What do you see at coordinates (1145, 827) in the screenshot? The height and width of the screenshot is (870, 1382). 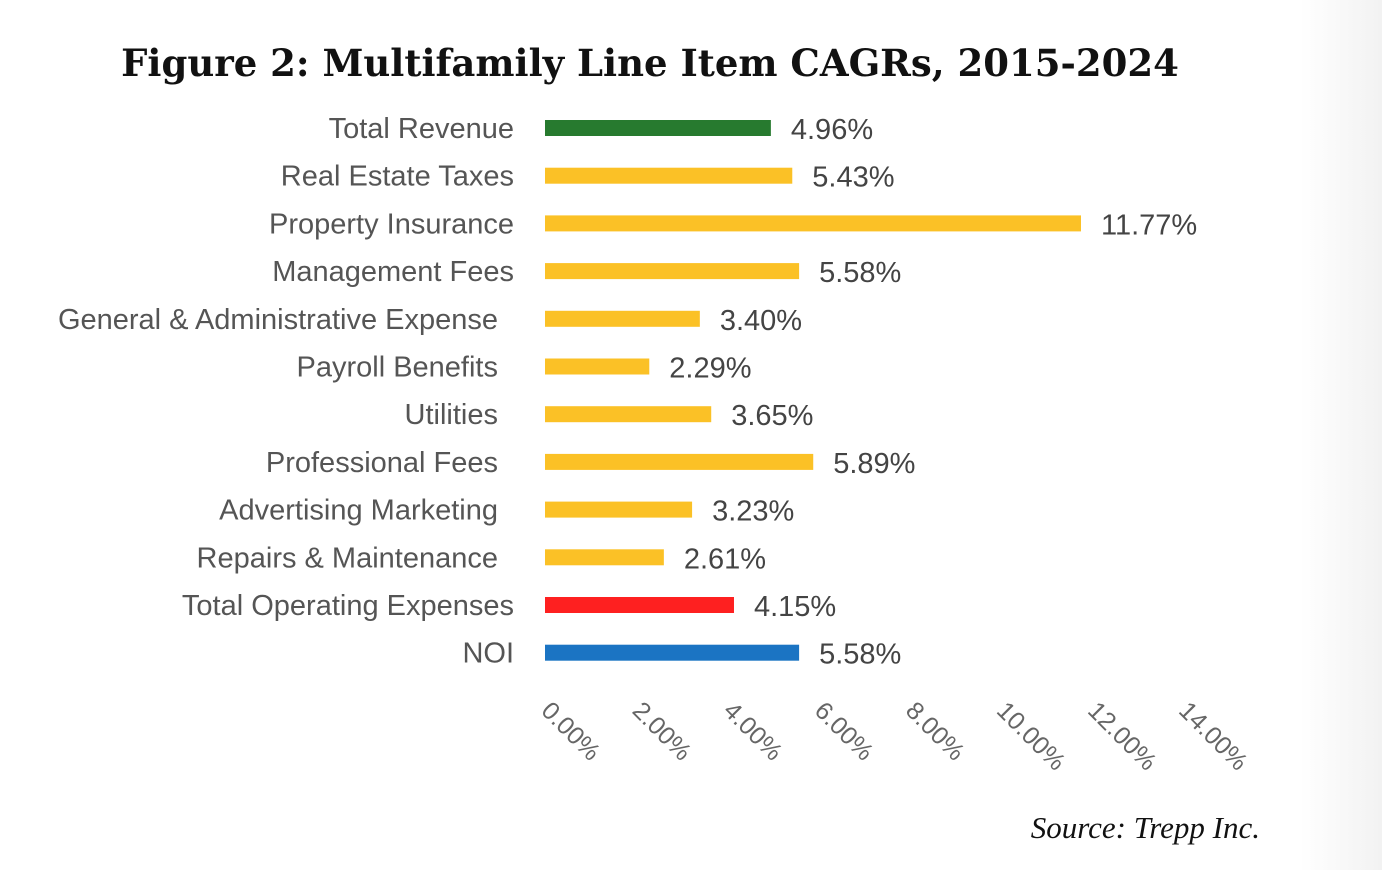 I see `source-note: Source: Trepp Inc.` at bounding box center [1145, 827].